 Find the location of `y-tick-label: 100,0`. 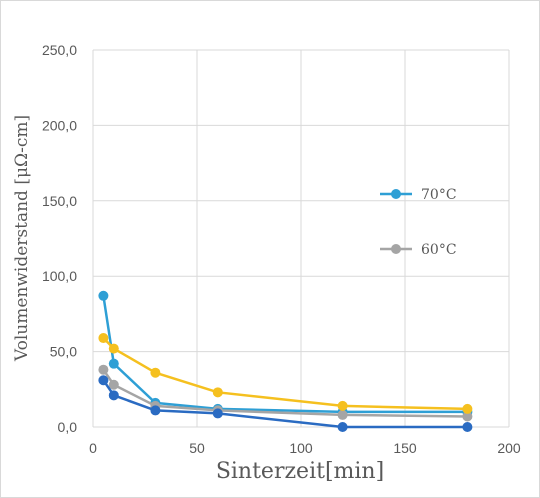

y-tick-label: 100,0 is located at coordinates (59, 276).